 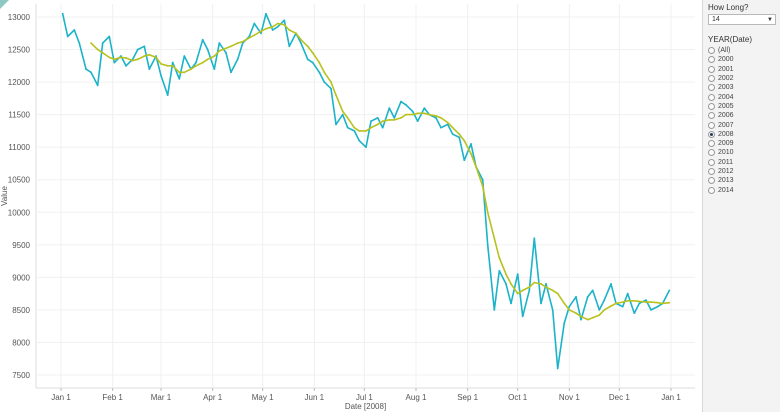 What do you see at coordinates (744, 59) in the screenshot?
I see `year-option: 2000` at bounding box center [744, 59].